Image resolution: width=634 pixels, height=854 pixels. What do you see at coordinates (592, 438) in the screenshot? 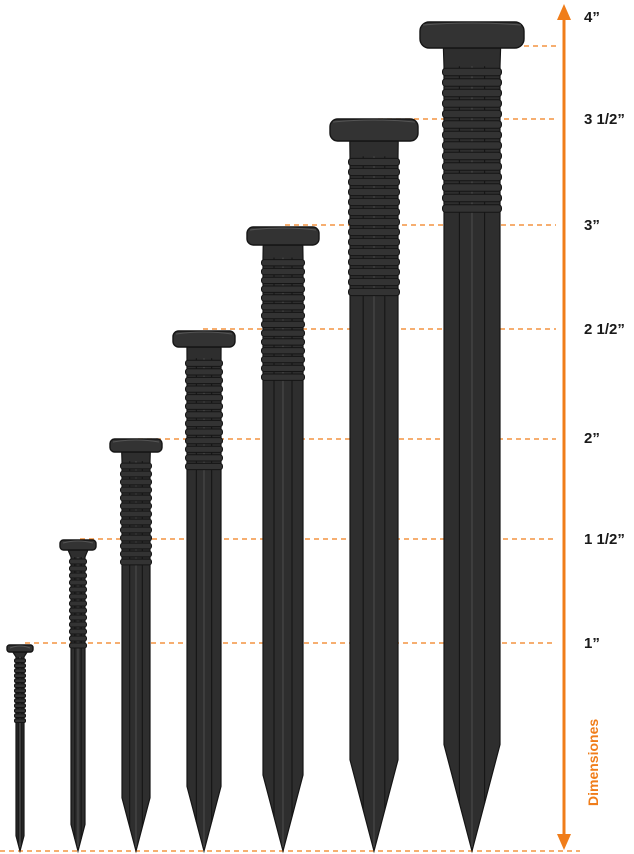
I see `size-label-2: 2”` at bounding box center [592, 438].